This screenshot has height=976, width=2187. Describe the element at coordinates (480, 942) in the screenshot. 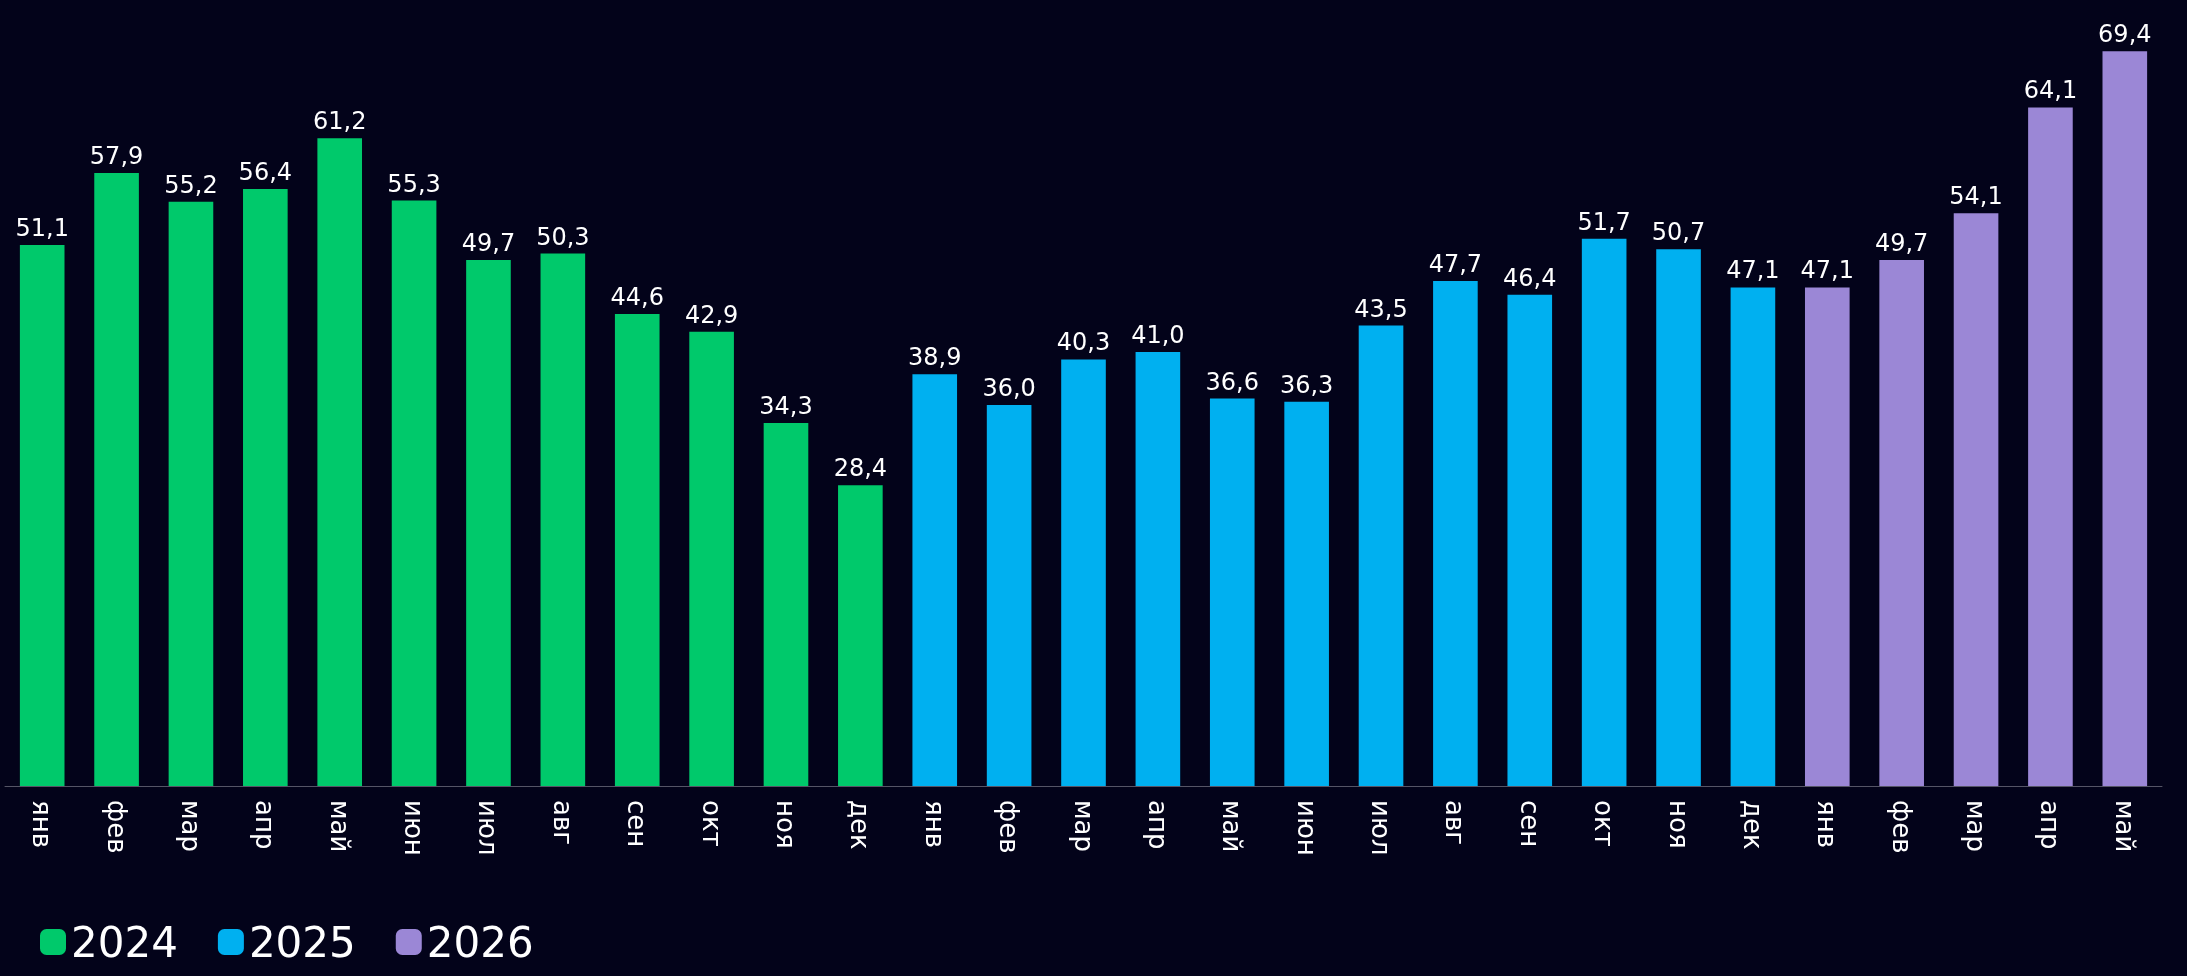

I see `legend-label: 2026` at that location.